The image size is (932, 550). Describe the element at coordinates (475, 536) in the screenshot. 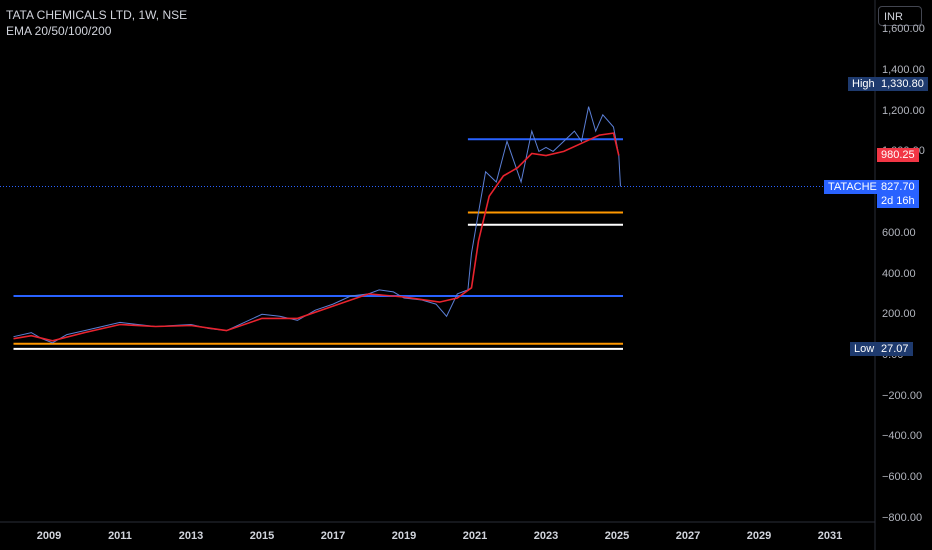

I see `time-axis-tick: 2021` at that location.